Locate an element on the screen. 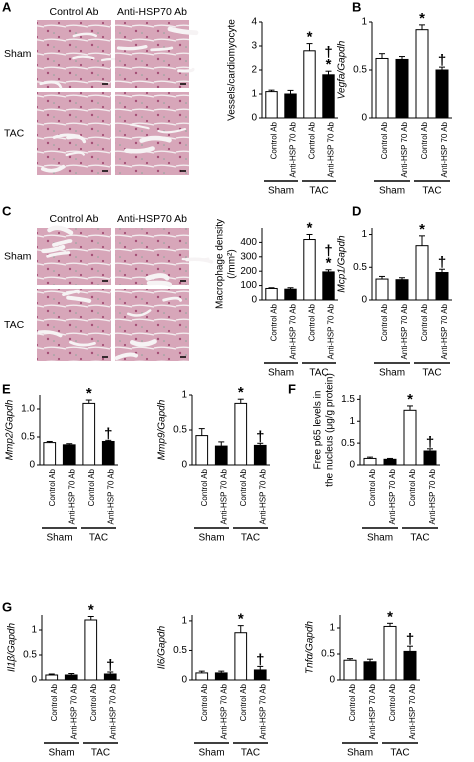  panel-letter: A is located at coordinates (7, 7).